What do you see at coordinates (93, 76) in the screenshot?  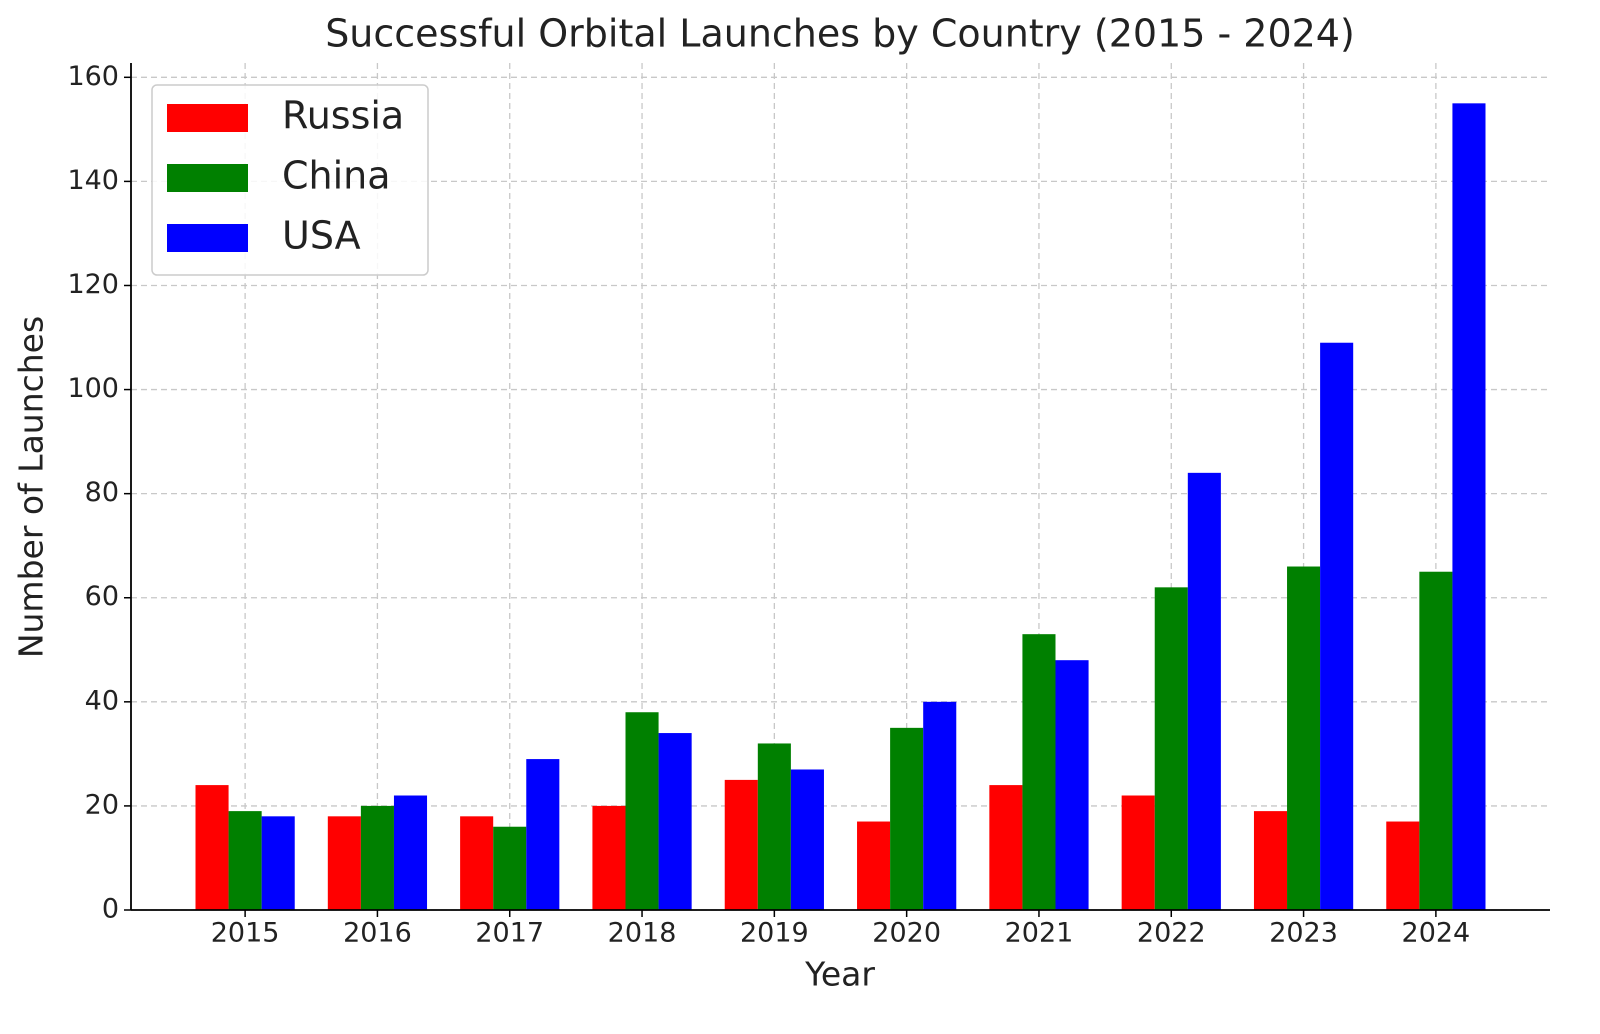 I see `y-tick-label: 160` at bounding box center [93, 76].